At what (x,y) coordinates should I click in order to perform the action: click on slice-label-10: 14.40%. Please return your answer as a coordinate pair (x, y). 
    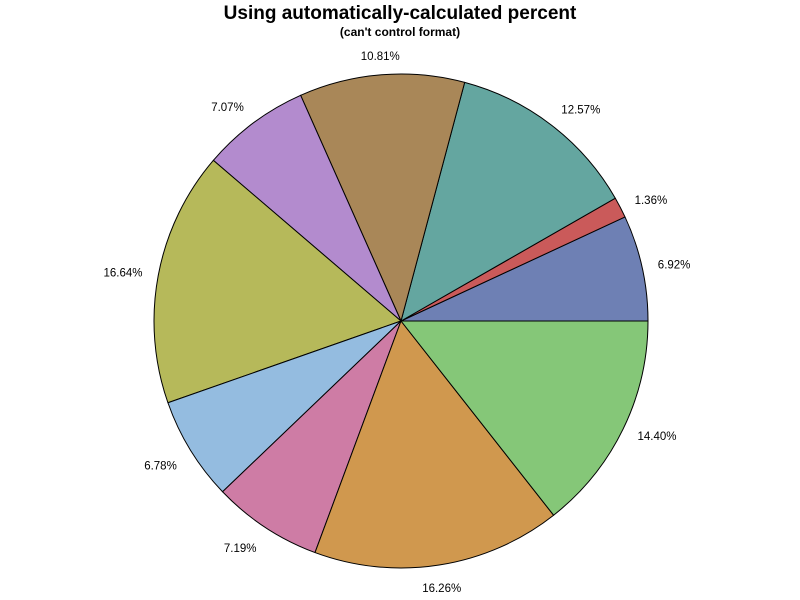
    Looking at the image, I should click on (657, 437).